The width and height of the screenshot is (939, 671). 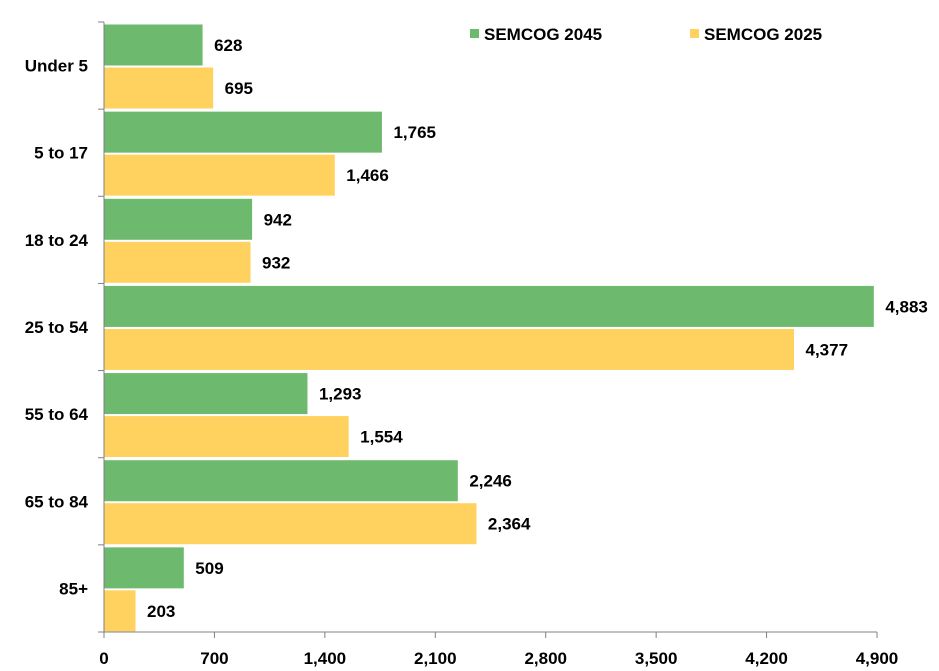 I want to click on x-tick-label: 0, so click(x=103, y=658).